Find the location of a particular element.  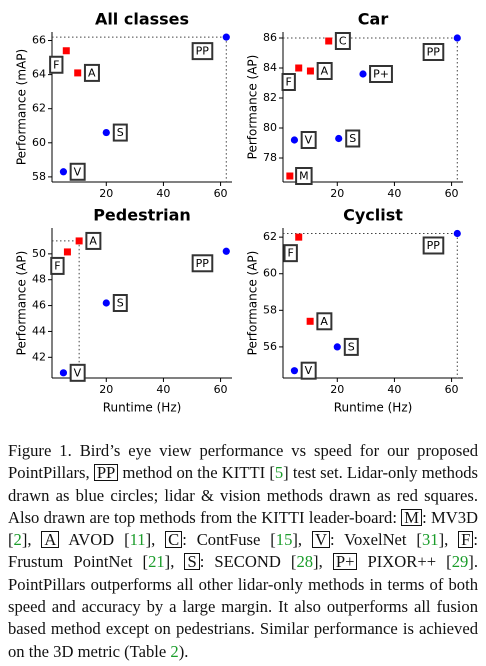

chart-title: All classes is located at coordinates (142, 19).